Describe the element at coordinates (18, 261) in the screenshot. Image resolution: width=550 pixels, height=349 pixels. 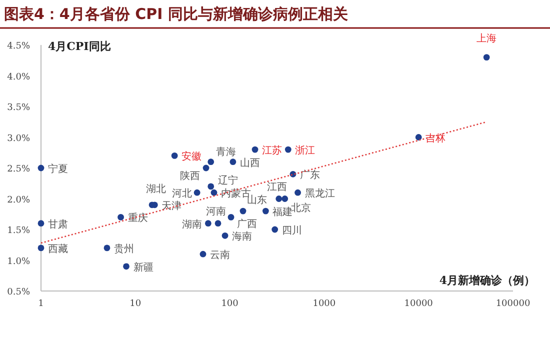
I see `y-tick-label: 1.0%` at that location.